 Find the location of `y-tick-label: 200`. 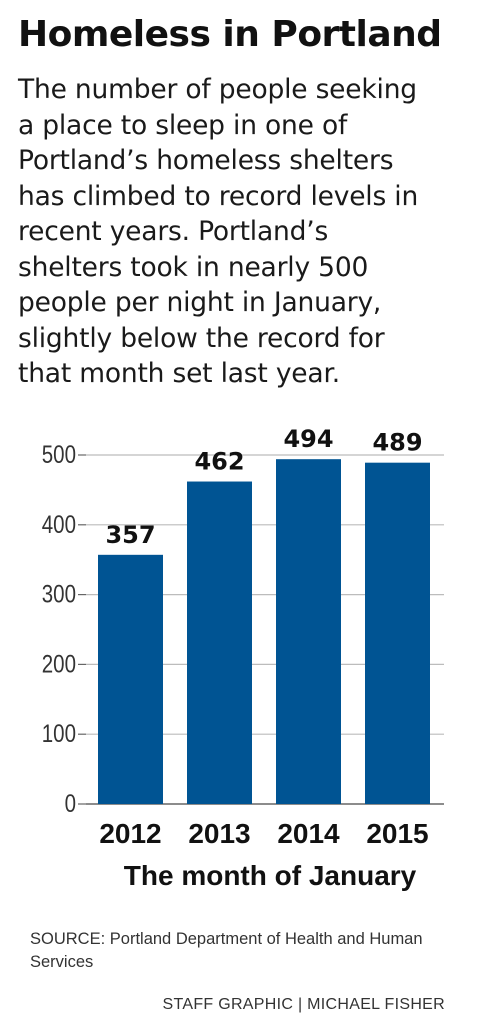

y-tick-label: 200 is located at coordinates (59, 663).